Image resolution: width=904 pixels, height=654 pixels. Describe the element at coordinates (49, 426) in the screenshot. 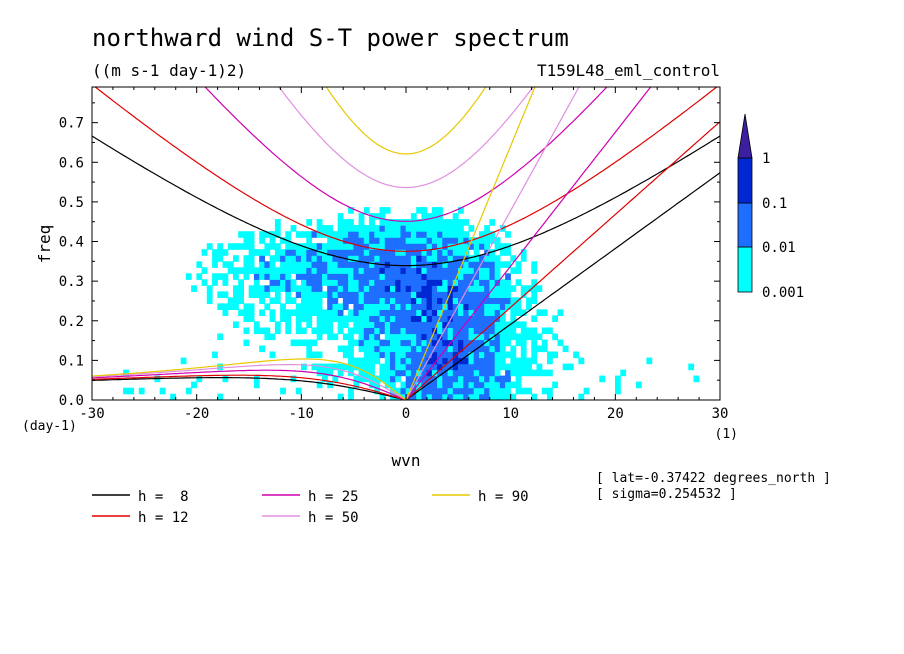

I see `y-unit-label: (day-1)` at that location.